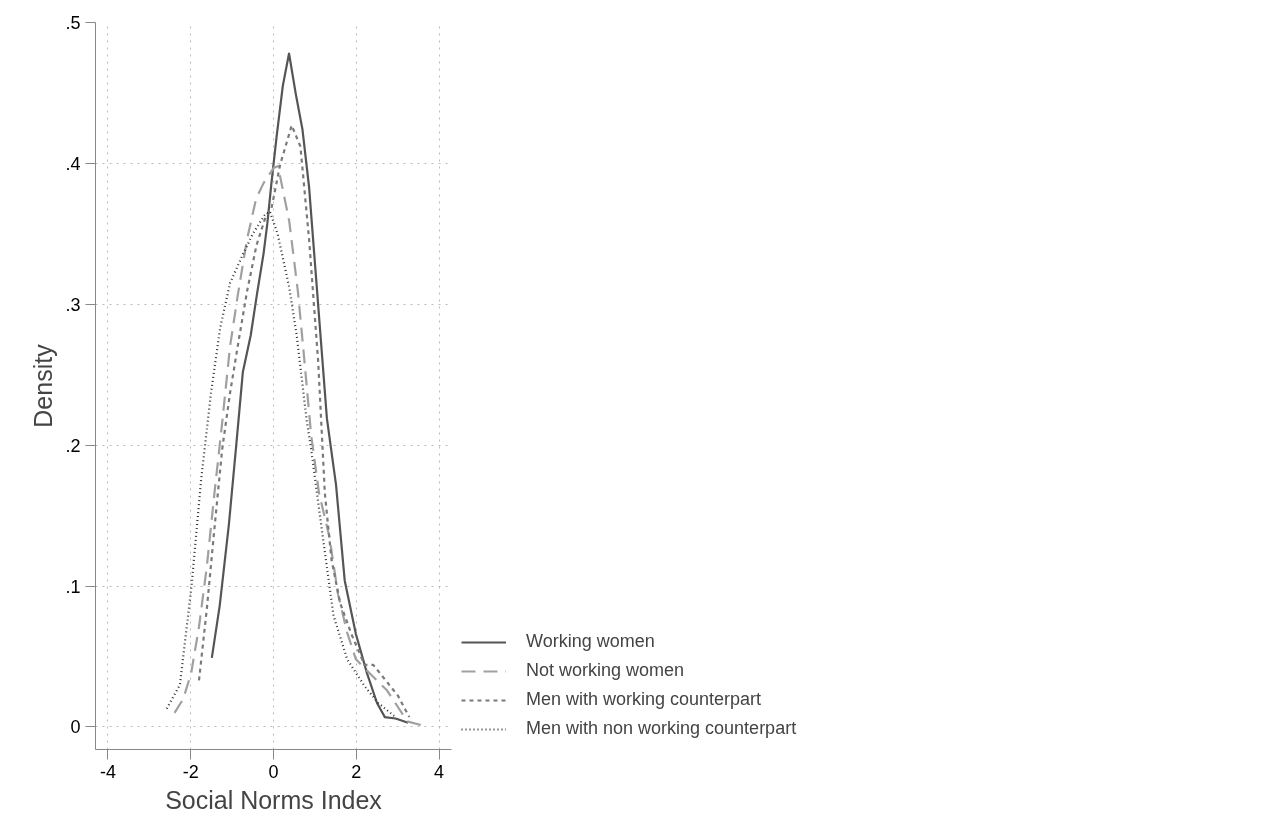 This screenshot has height=829, width=1261. What do you see at coordinates (107, 771) in the screenshot?
I see `x-tick-label: -4` at bounding box center [107, 771].